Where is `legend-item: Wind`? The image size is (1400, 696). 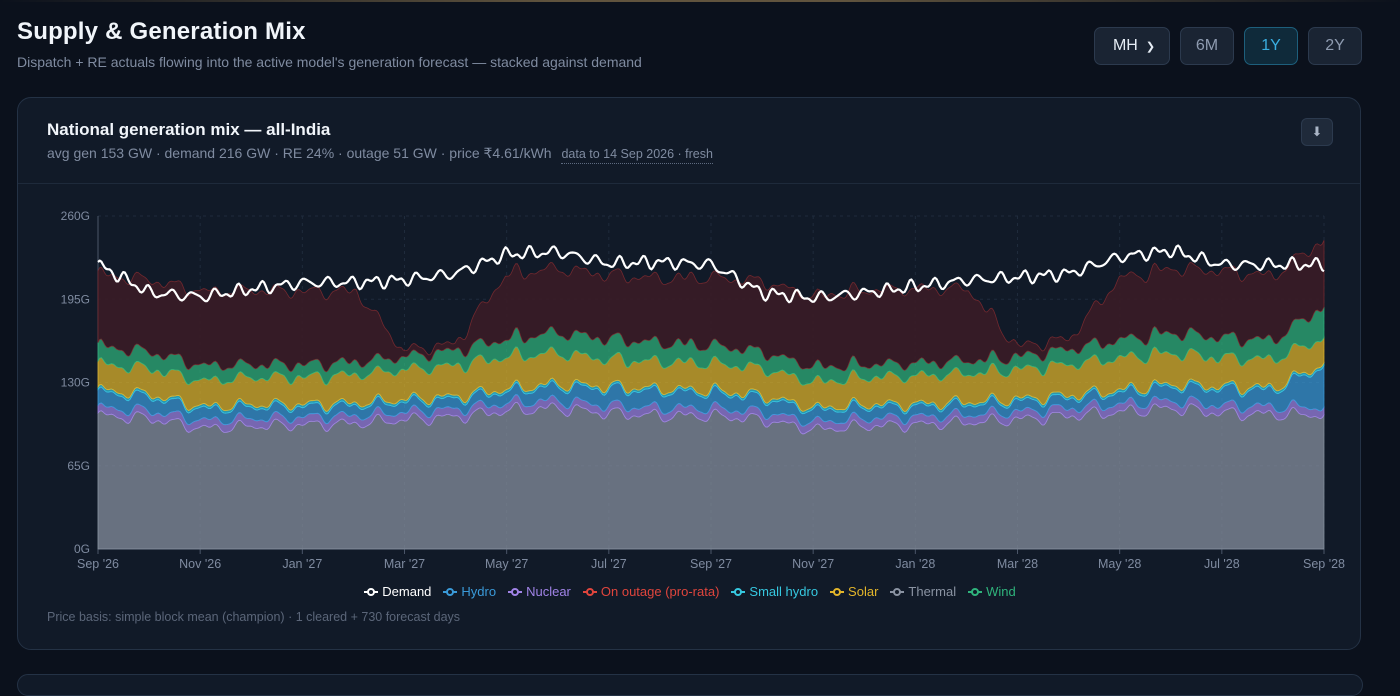
legend-item: Wind is located at coordinates (992, 591).